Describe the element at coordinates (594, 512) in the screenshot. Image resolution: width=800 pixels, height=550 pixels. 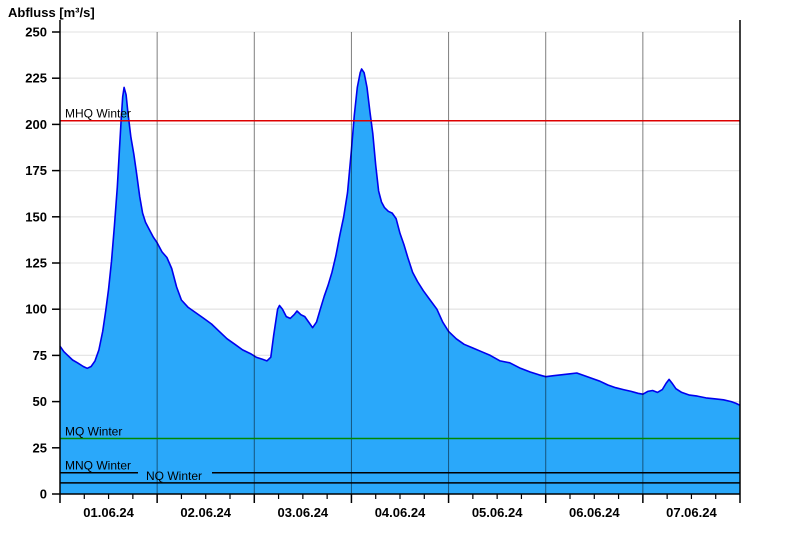
I see `x-tick-label: 06.06.24` at that location.